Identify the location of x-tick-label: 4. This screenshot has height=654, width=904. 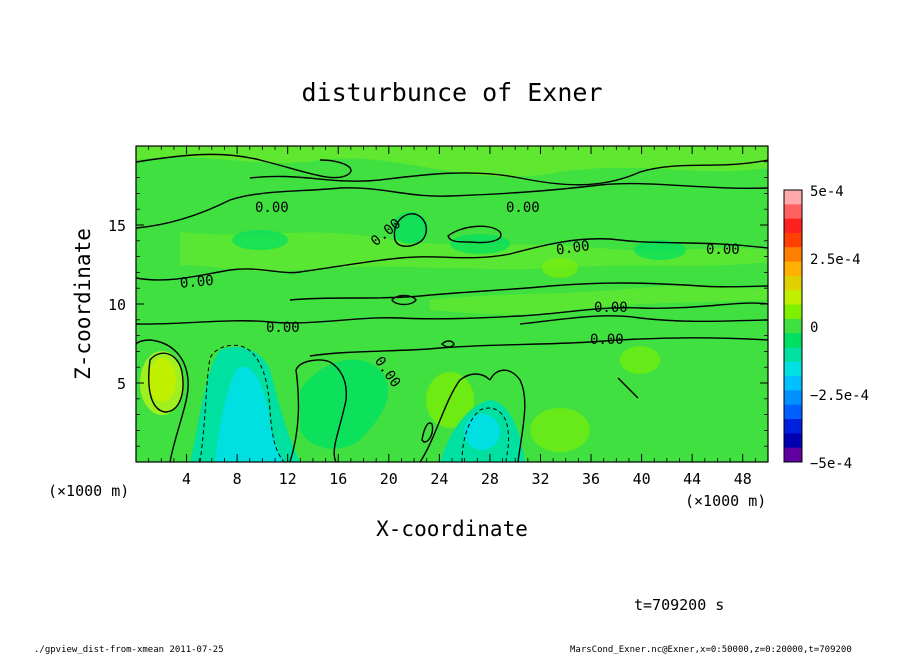
(186, 479).